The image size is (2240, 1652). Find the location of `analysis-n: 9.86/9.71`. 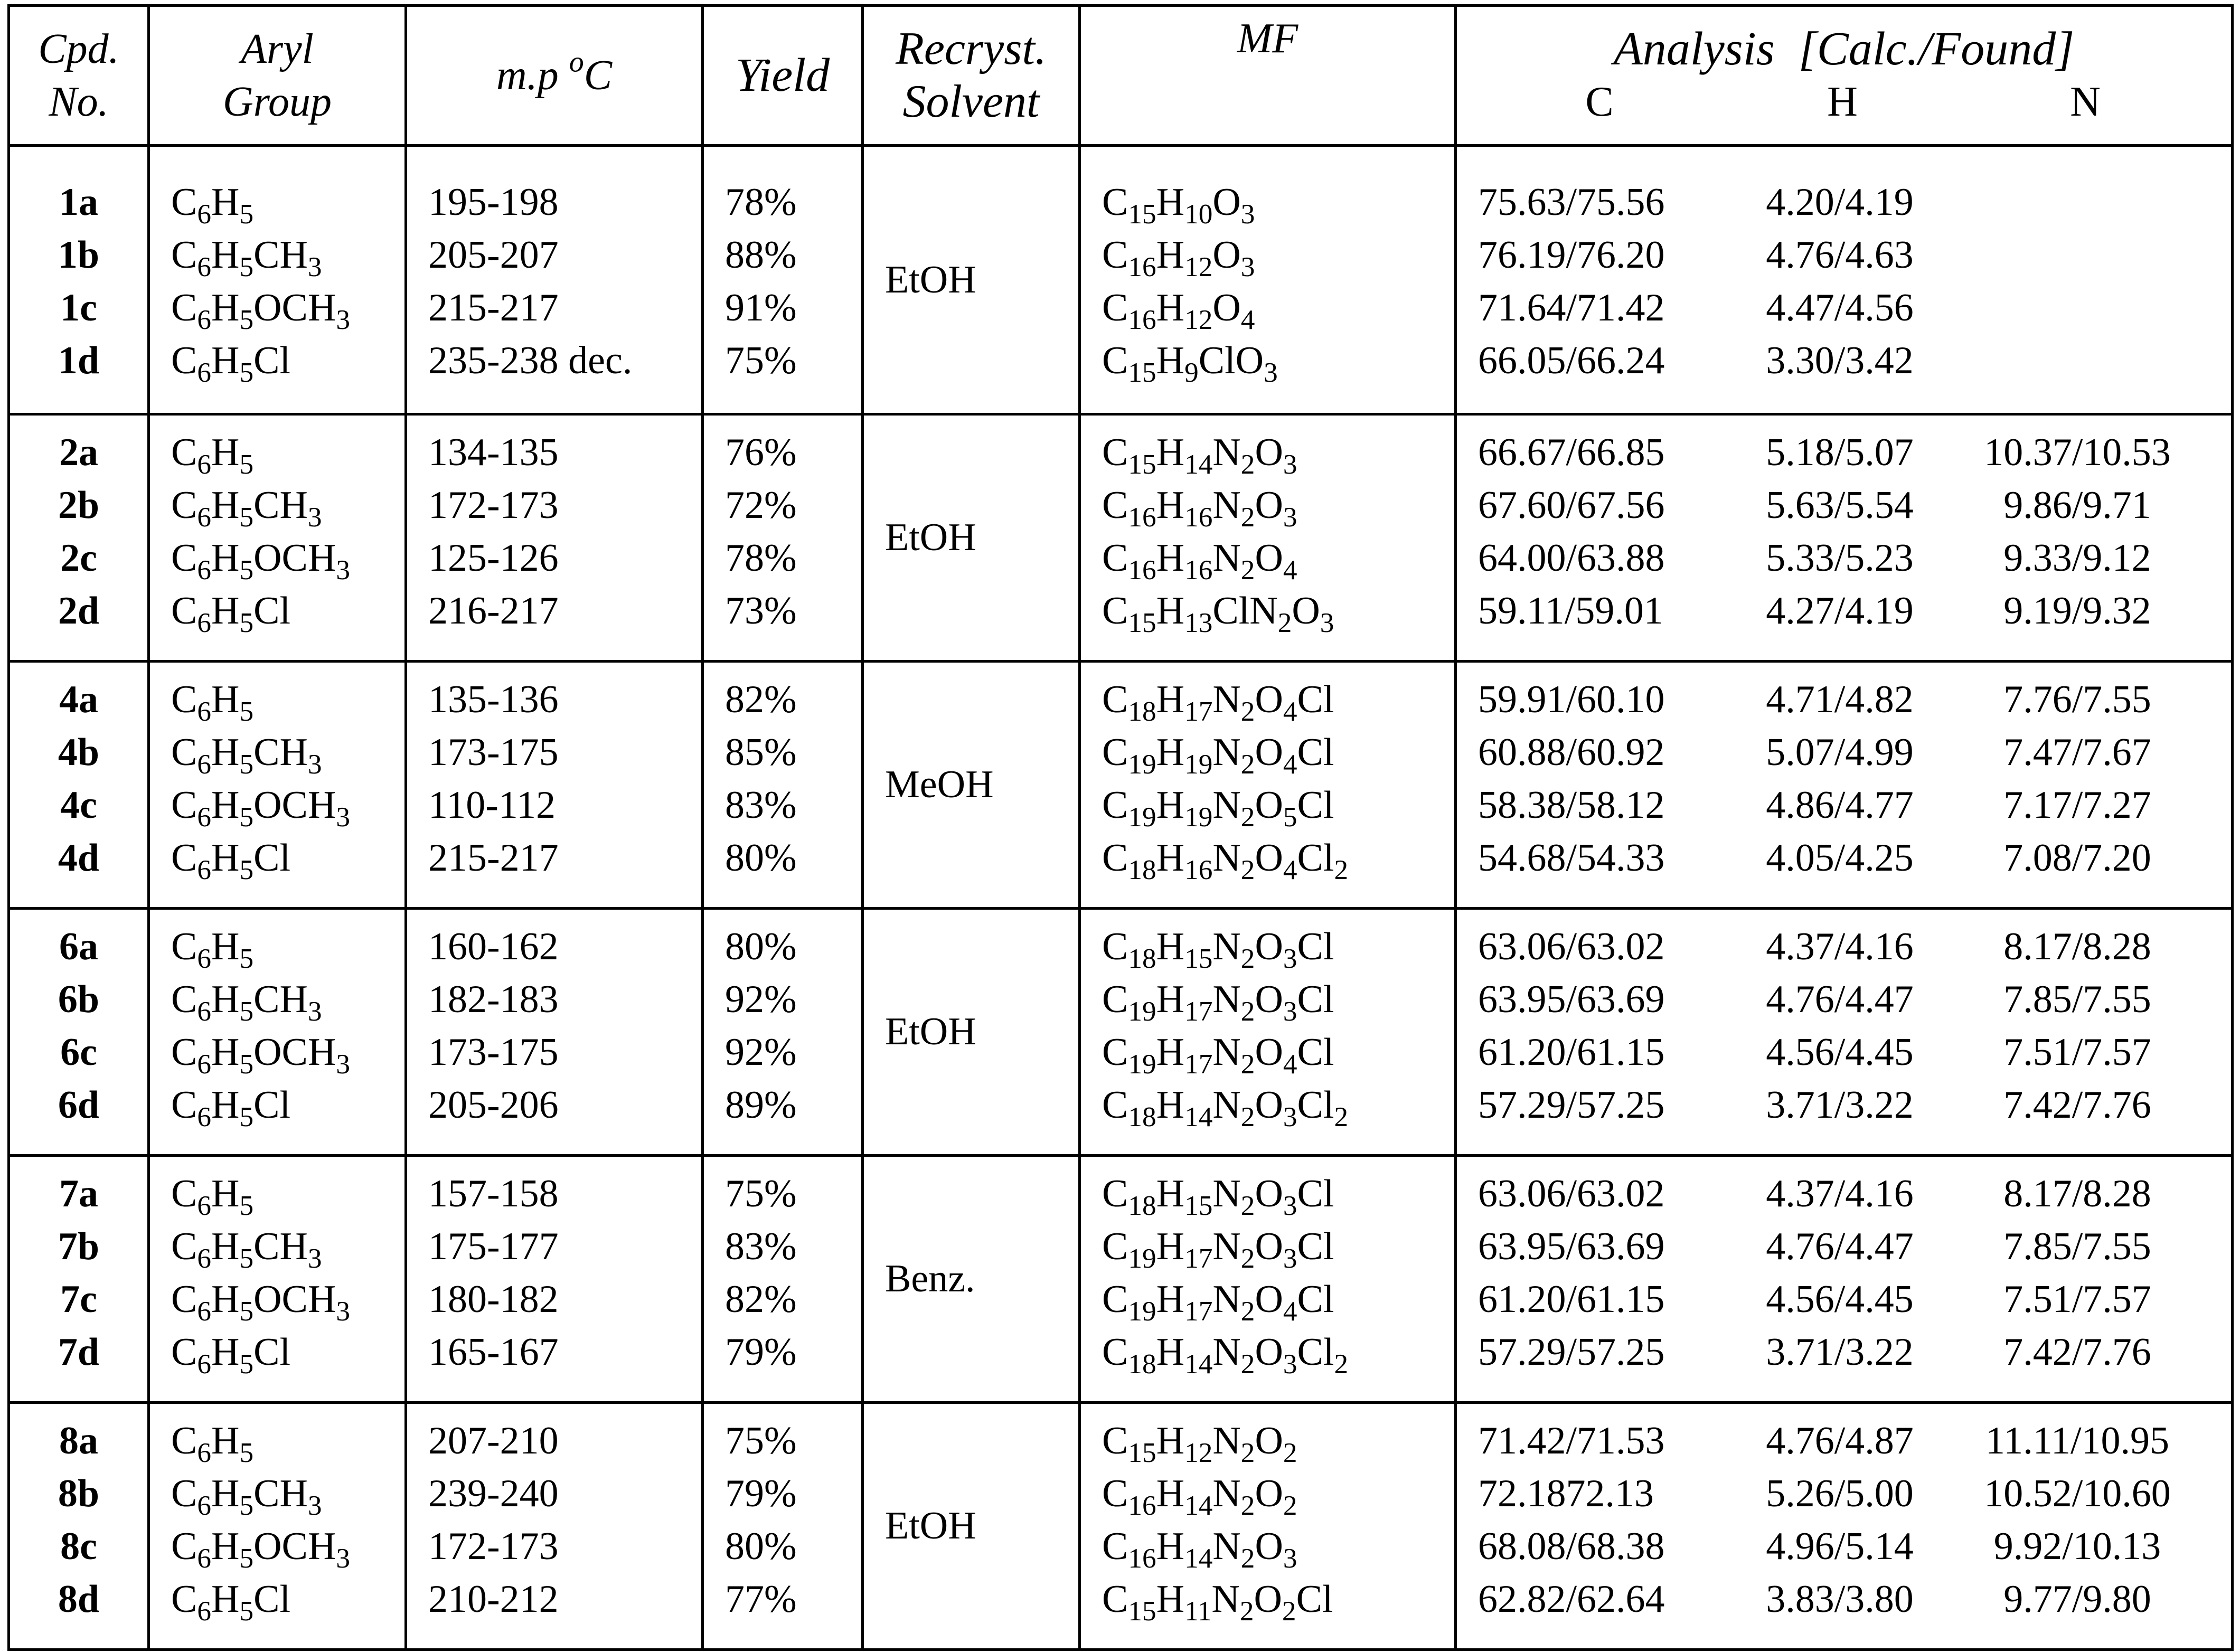

analysis-n: 9.86/9.71 is located at coordinates (2077, 505).